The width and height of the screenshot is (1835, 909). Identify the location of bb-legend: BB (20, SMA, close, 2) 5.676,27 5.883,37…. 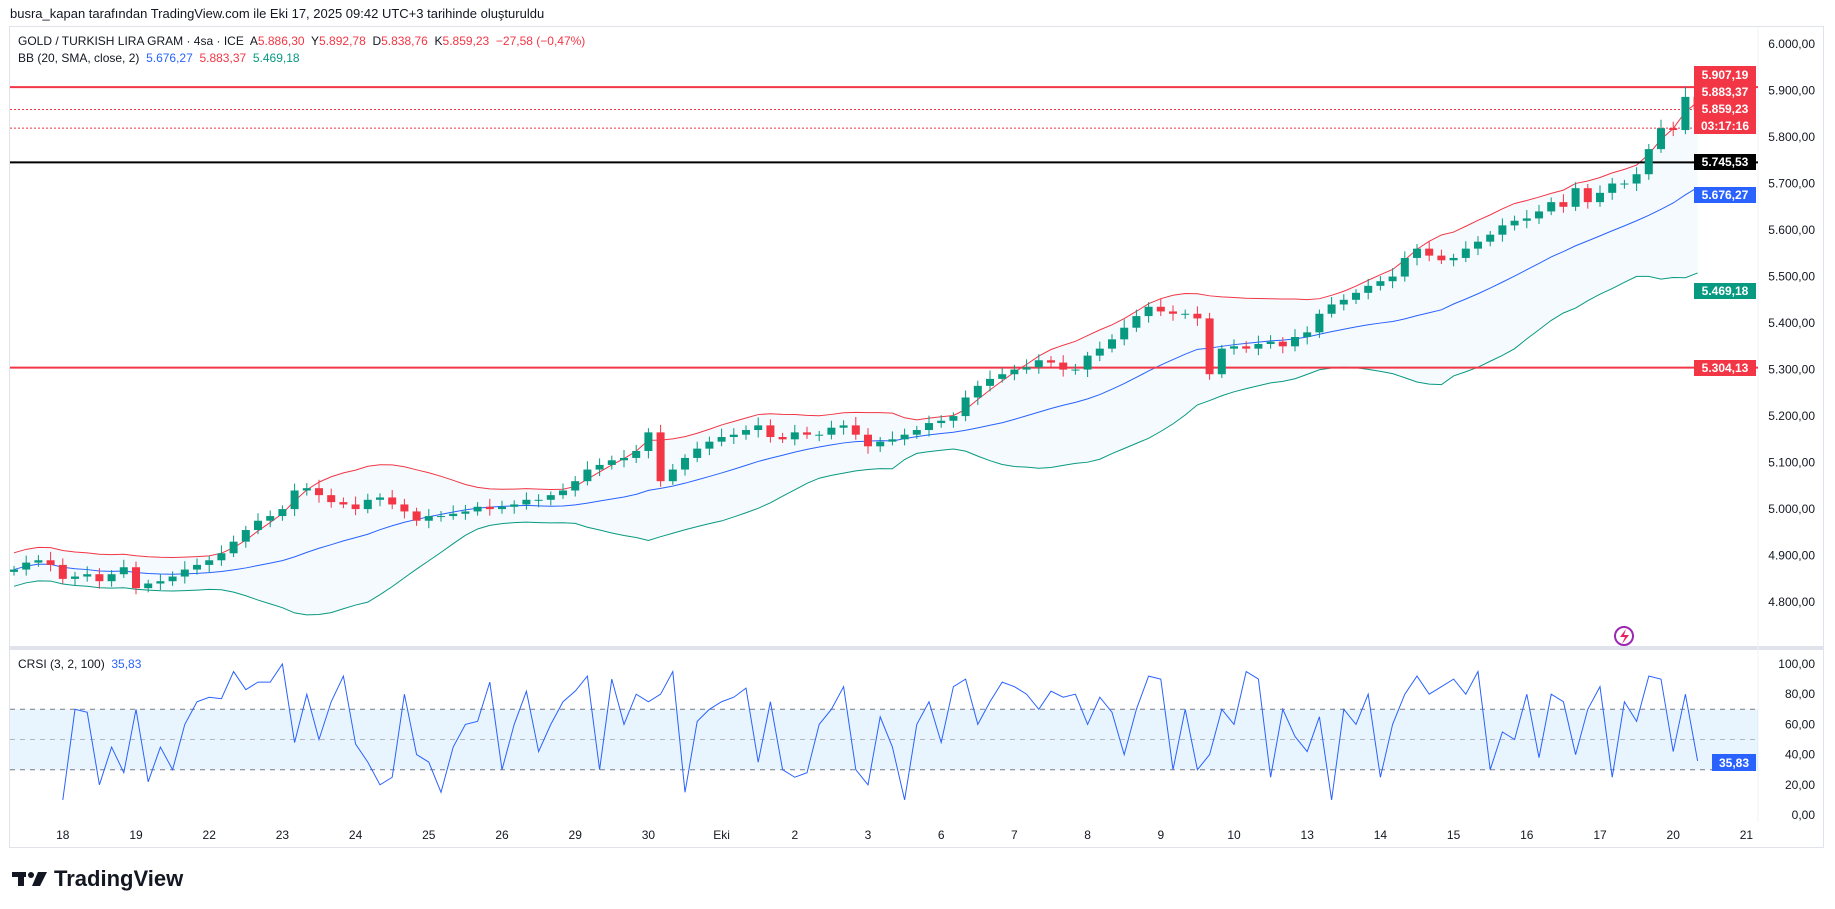
(159, 58).